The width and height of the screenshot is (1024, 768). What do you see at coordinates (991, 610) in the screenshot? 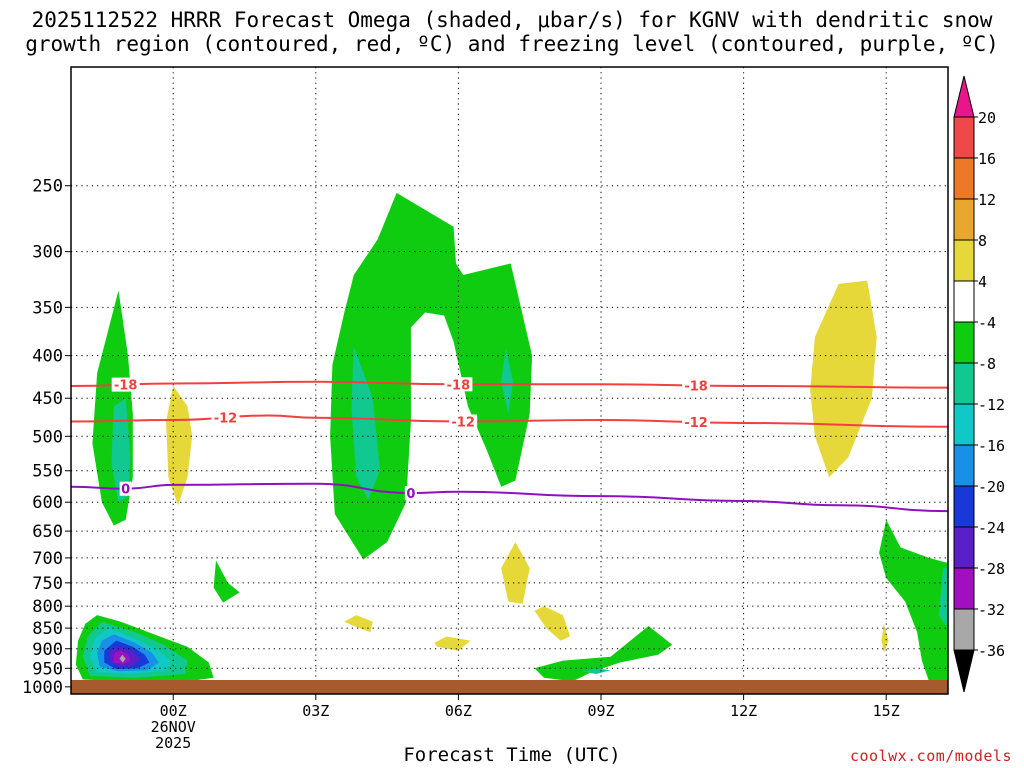
I see `colorbar-label-12: -32` at bounding box center [991, 610].